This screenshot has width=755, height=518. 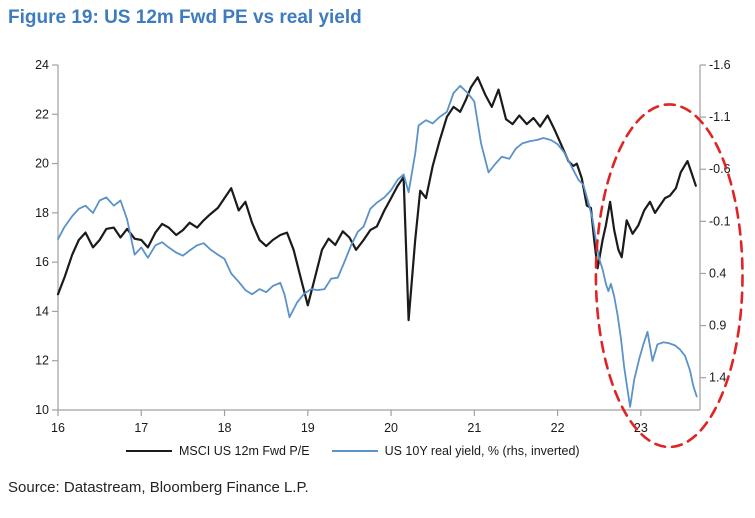 What do you see at coordinates (669, 276) in the screenshot?
I see `highlight-ellipse` at bounding box center [669, 276].